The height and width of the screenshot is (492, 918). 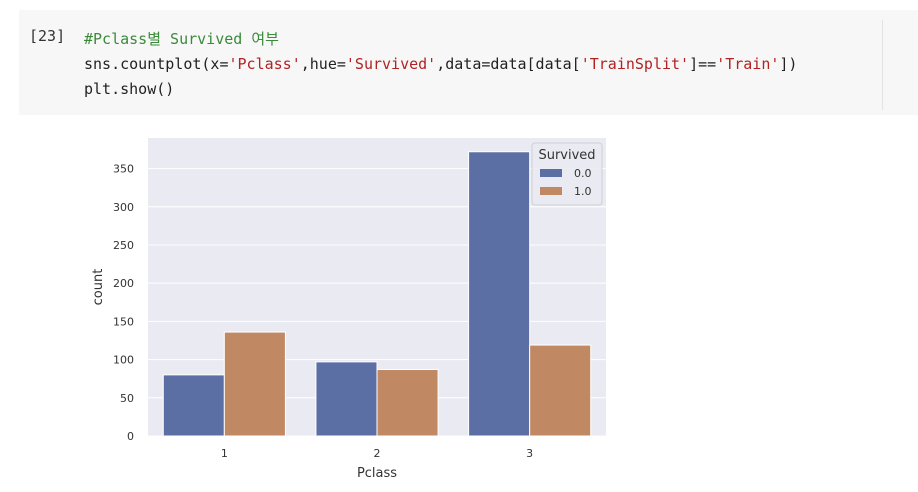 I want to click on code-line: plt.show(), so click(x=440, y=89).